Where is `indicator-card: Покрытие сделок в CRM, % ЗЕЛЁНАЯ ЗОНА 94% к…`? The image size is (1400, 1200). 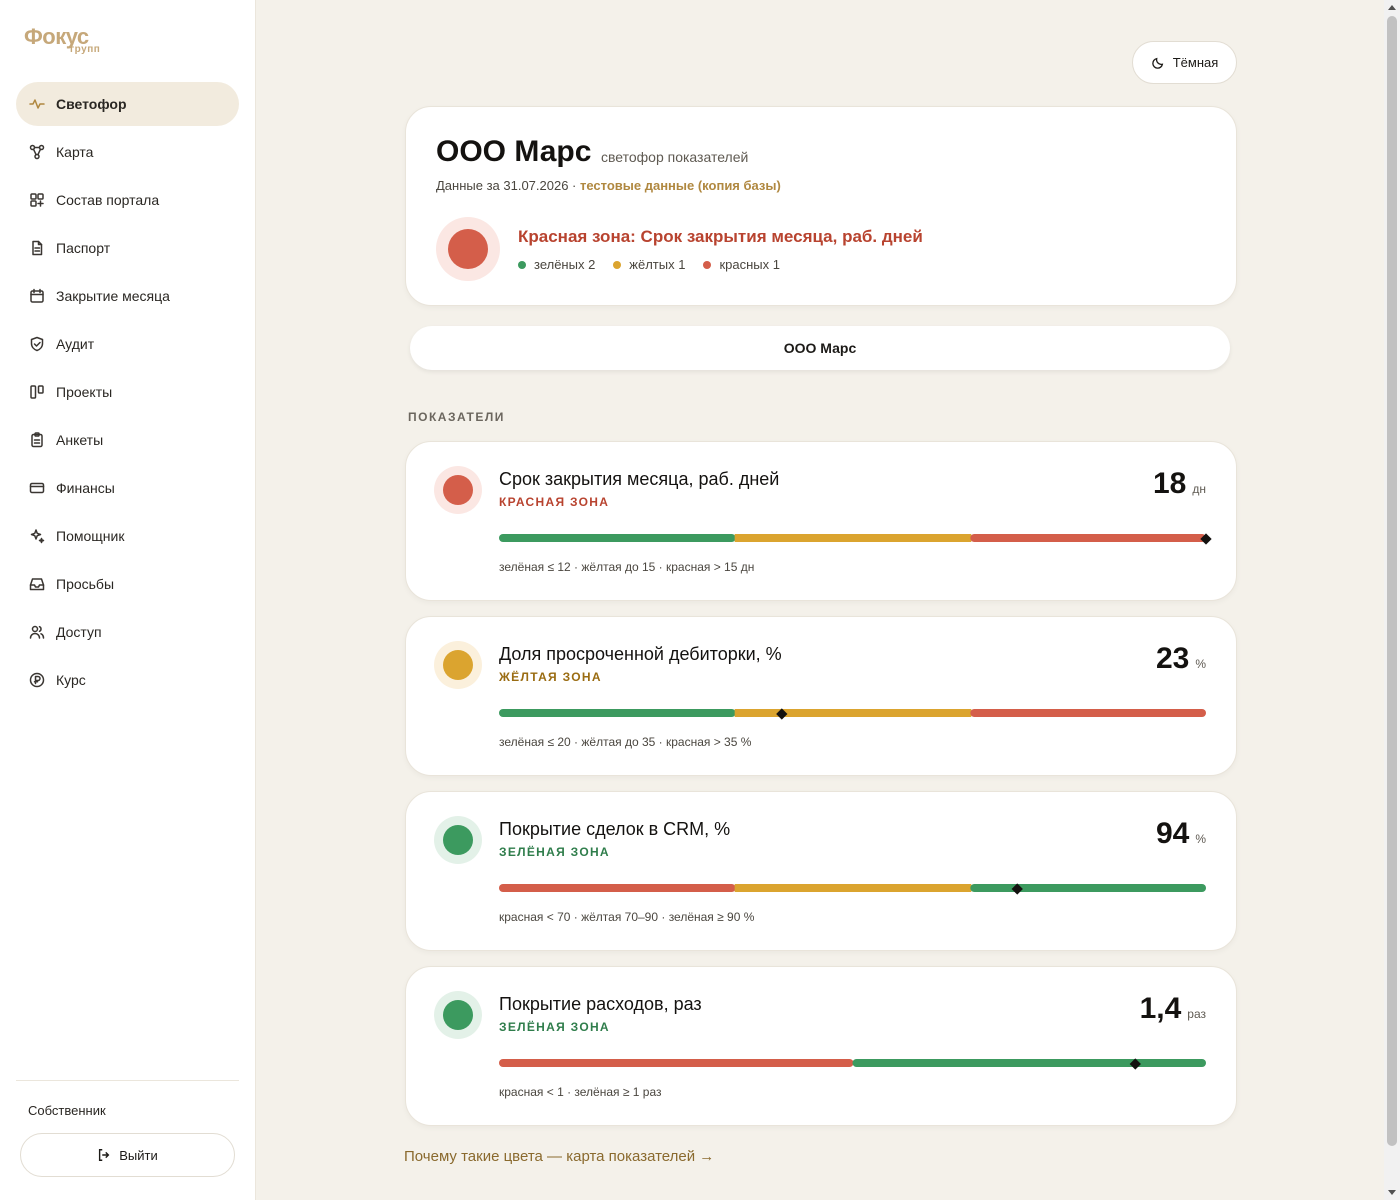
indicator-card: Покрытие сделок в CRM, % ЗЕЛЁНАЯ ЗОНА 94% к… is located at coordinates (821, 871).